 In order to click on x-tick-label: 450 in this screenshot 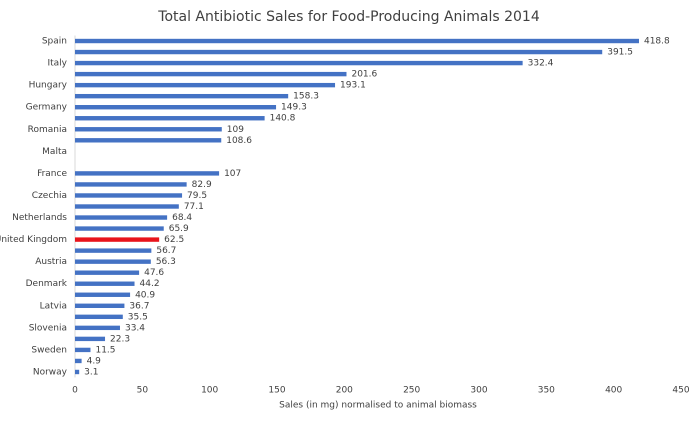, I will do `click(680, 391)`.